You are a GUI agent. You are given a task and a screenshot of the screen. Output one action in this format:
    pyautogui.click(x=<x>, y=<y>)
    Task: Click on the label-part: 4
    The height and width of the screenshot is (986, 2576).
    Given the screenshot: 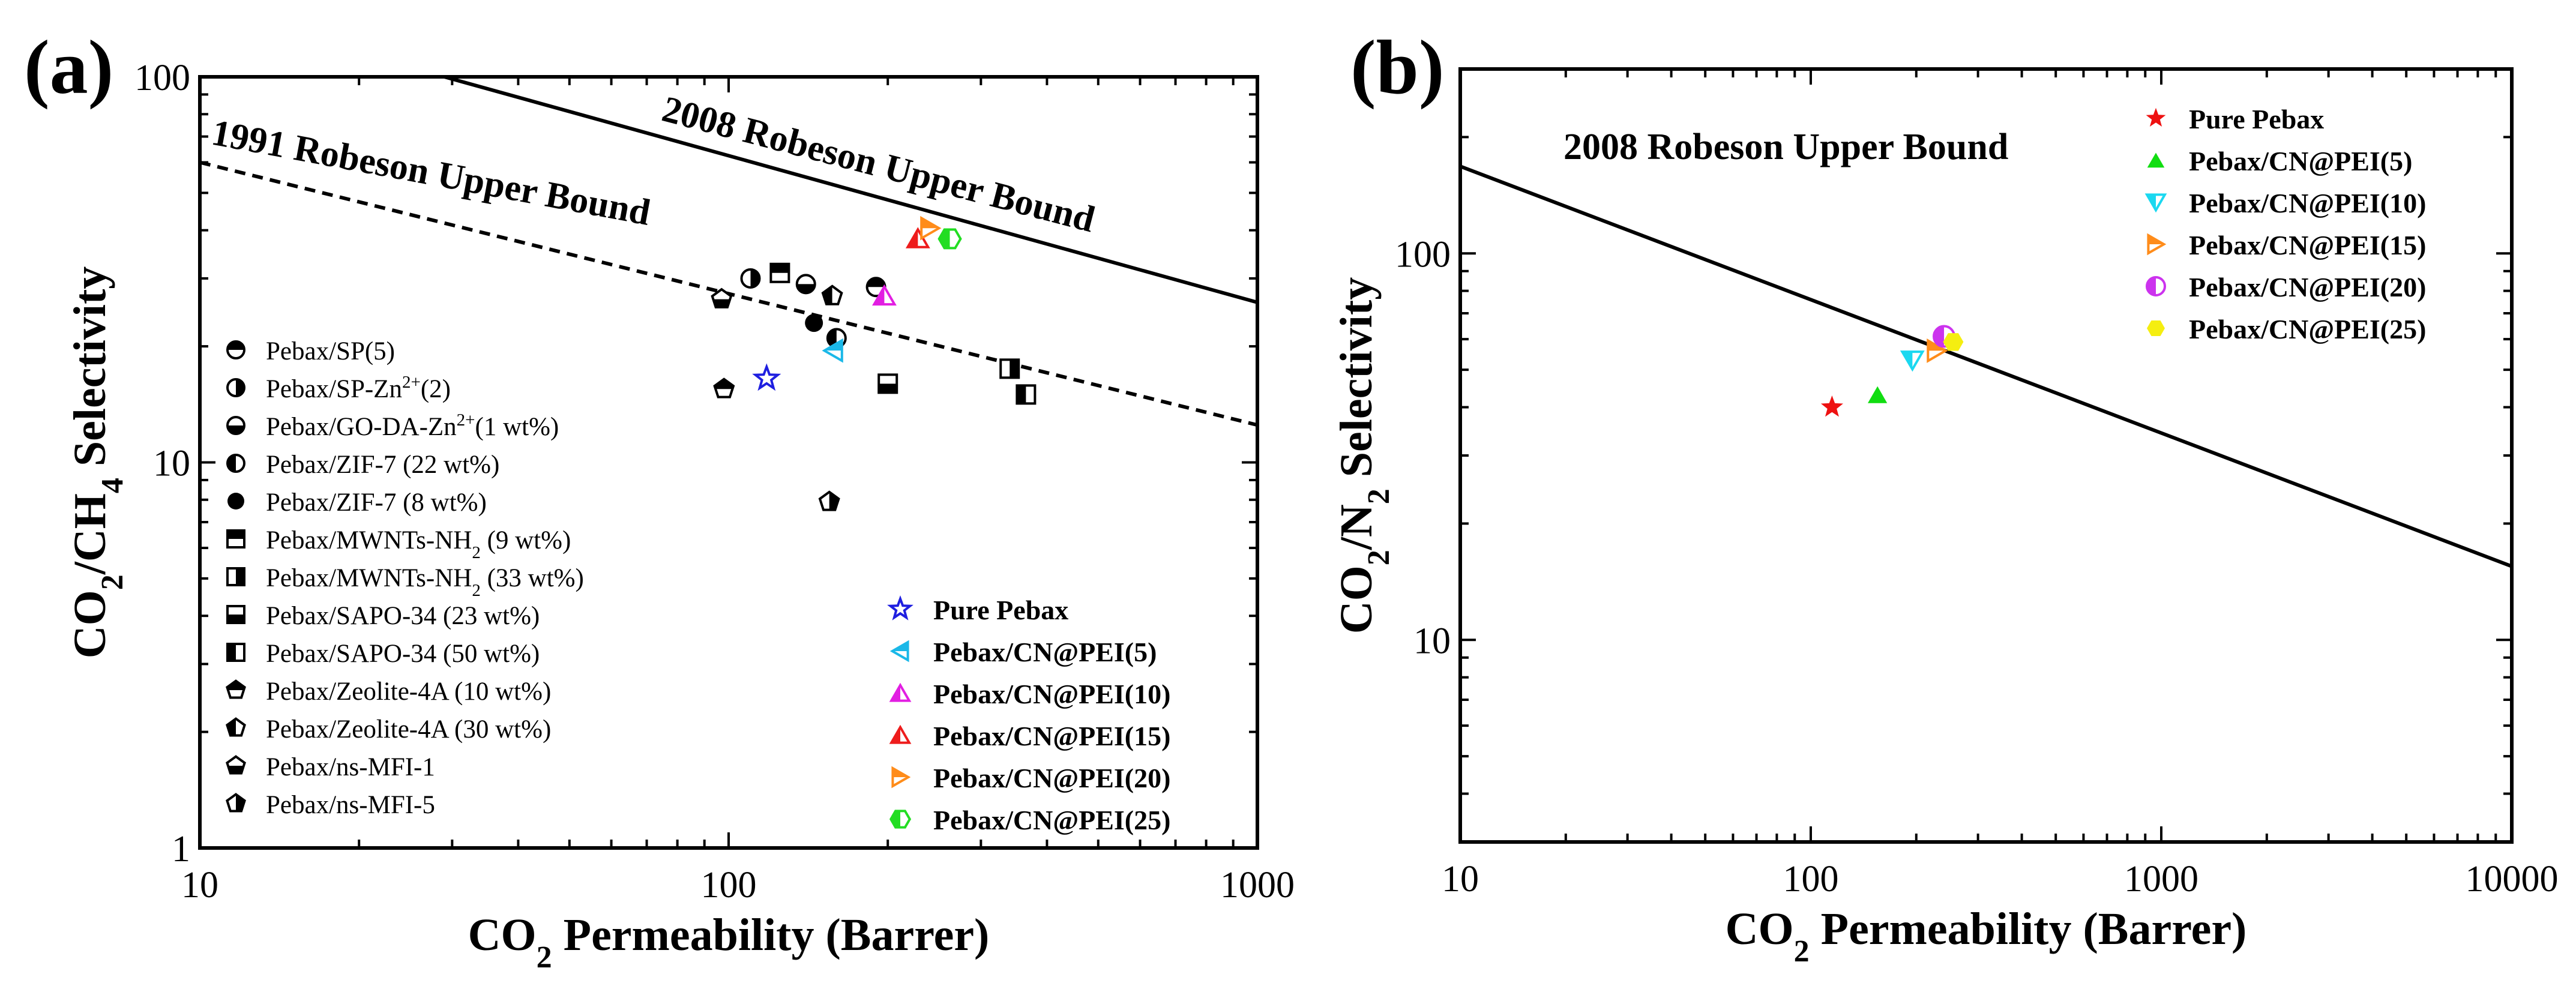 What is the action you would take?
    pyautogui.click(x=113, y=485)
    